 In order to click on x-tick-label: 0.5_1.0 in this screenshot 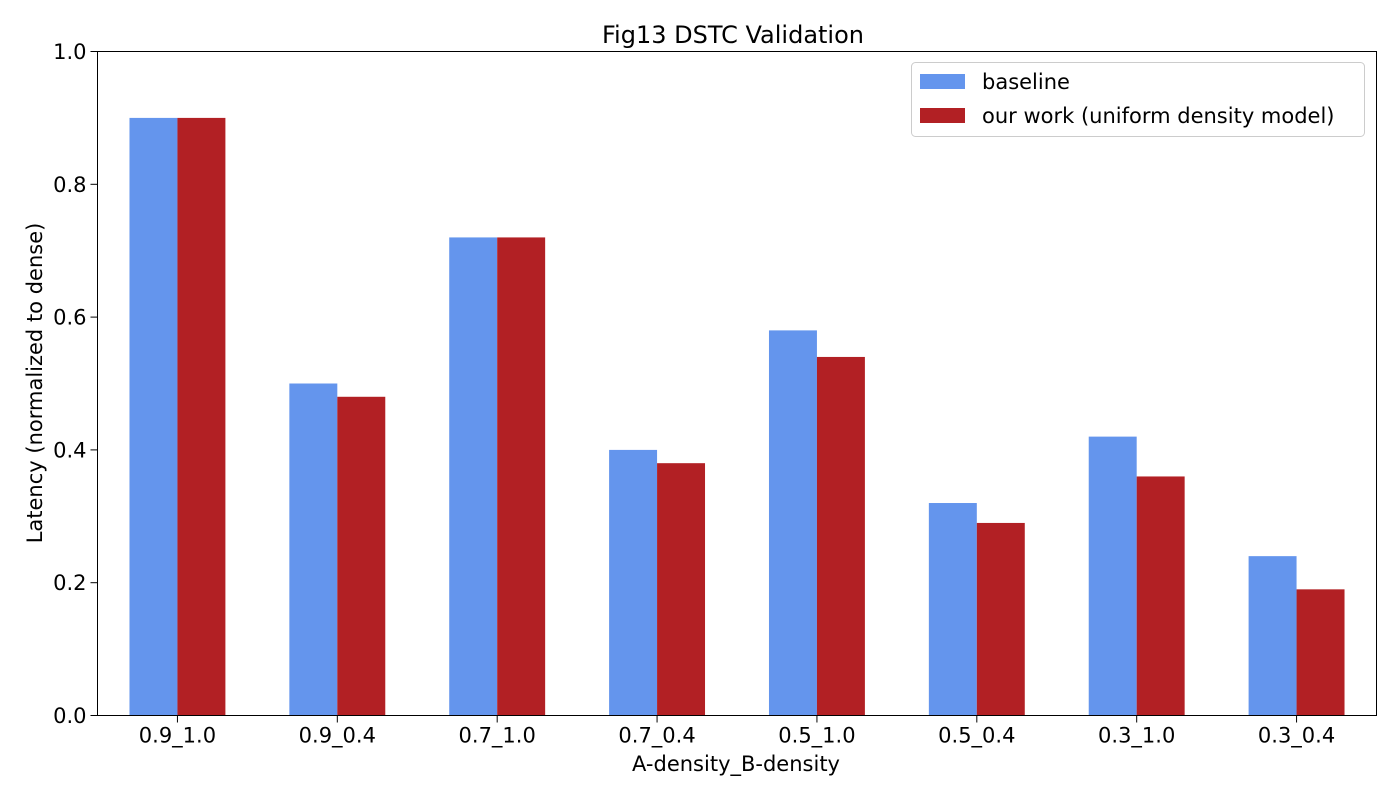, I will do `click(816, 736)`.